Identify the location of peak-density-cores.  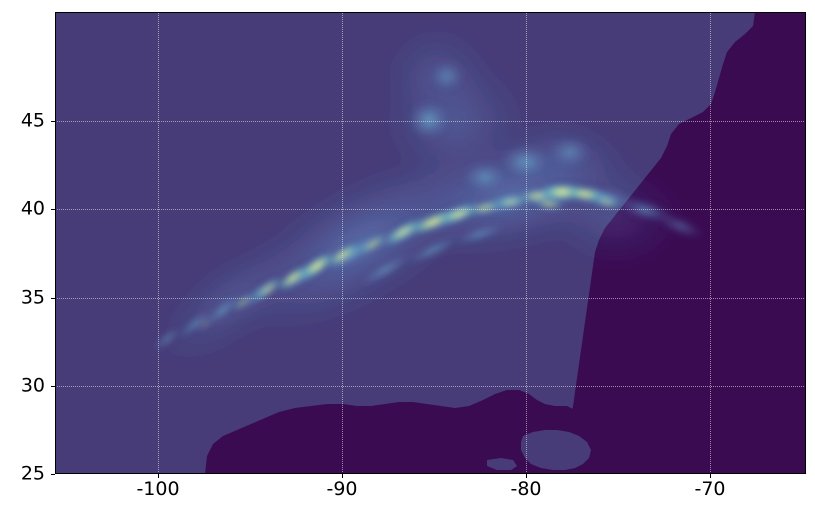
(409, 257).